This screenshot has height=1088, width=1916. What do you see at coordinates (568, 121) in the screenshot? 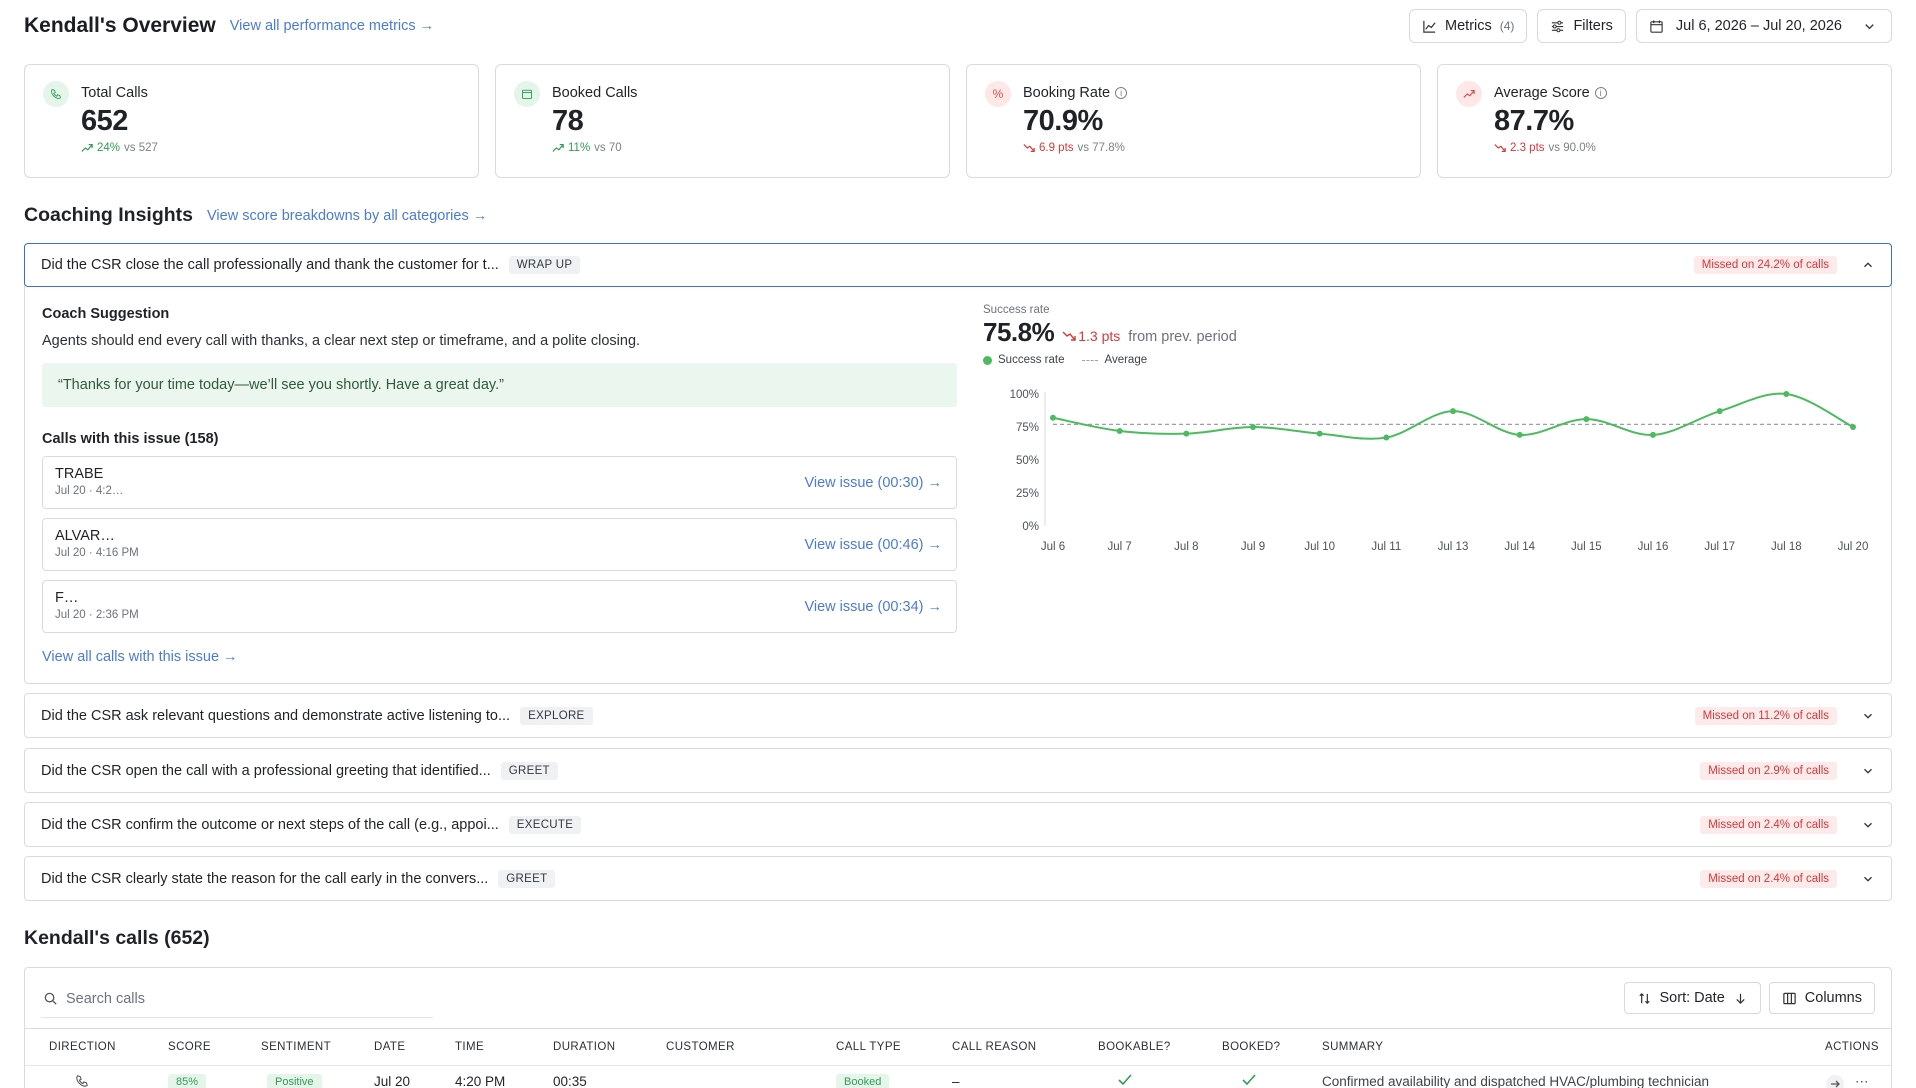
I see `kpi-value: 78` at bounding box center [568, 121].